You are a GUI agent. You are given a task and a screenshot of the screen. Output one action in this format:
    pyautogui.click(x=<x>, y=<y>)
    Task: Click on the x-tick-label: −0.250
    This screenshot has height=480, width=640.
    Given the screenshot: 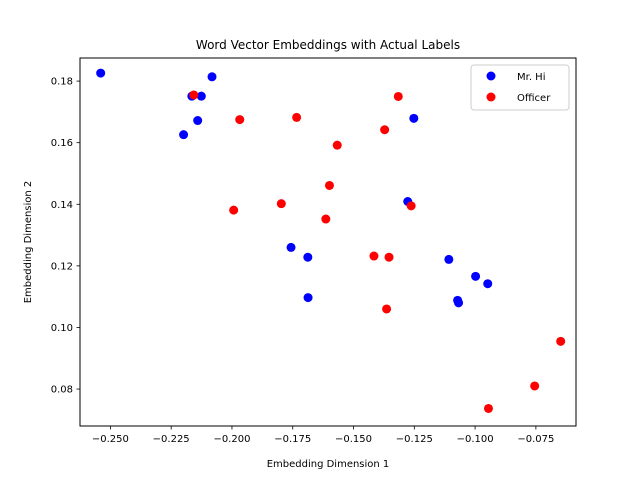 What is the action you would take?
    pyautogui.click(x=110, y=439)
    